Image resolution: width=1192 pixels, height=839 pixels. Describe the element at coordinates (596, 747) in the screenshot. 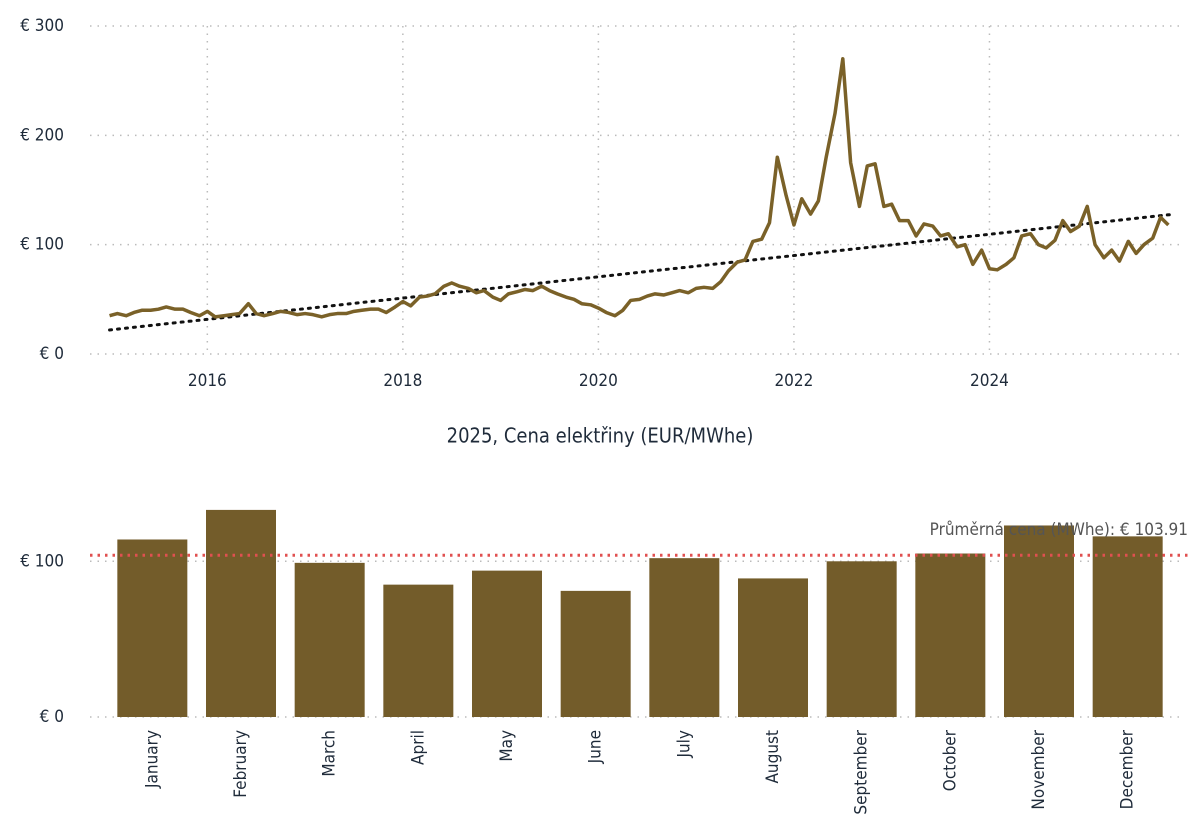

I see `x-tick-label: June` at that location.